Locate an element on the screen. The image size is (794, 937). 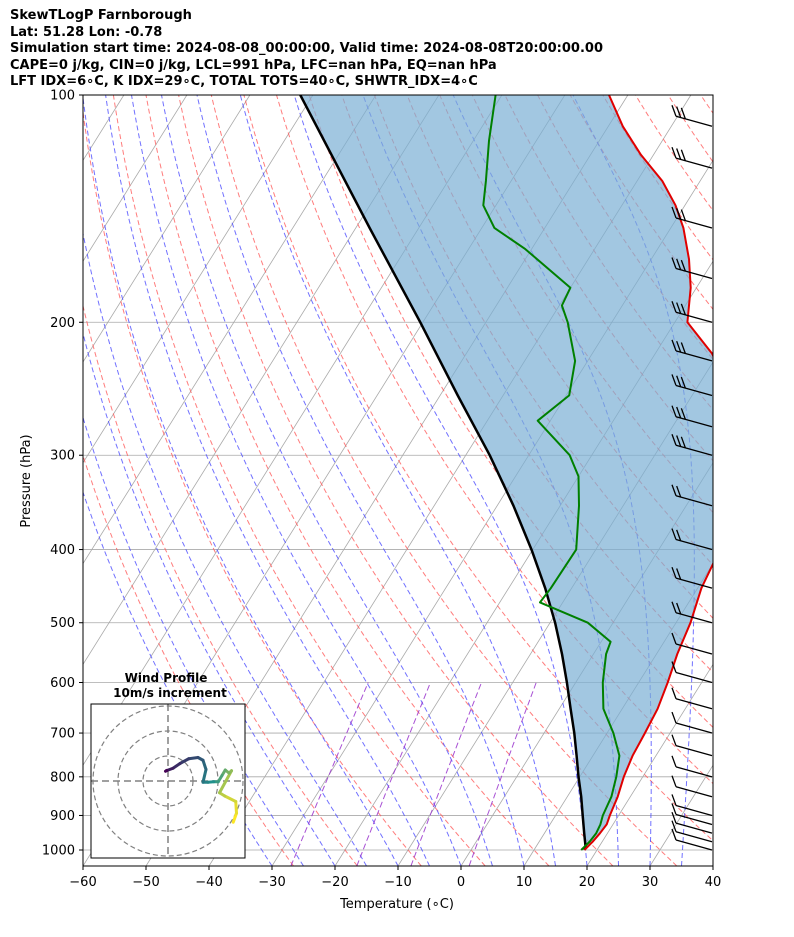
x-tick-label: 0 is located at coordinates (461, 882).